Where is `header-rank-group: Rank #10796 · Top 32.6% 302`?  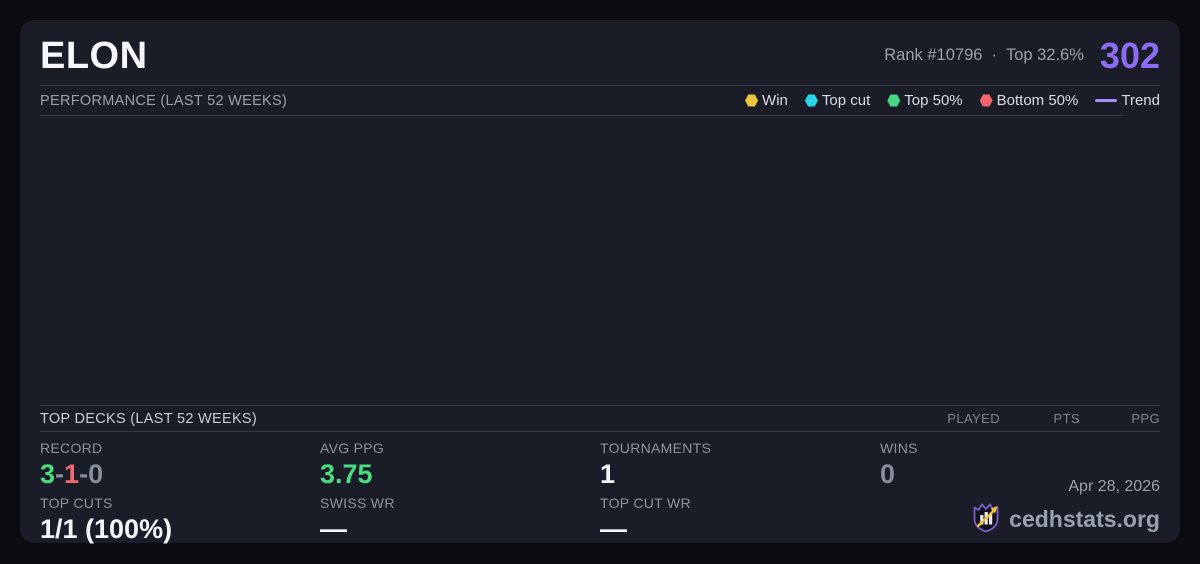 header-rank-group: Rank #10796 · Top 32.6% 302 is located at coordinates (1022, 55).